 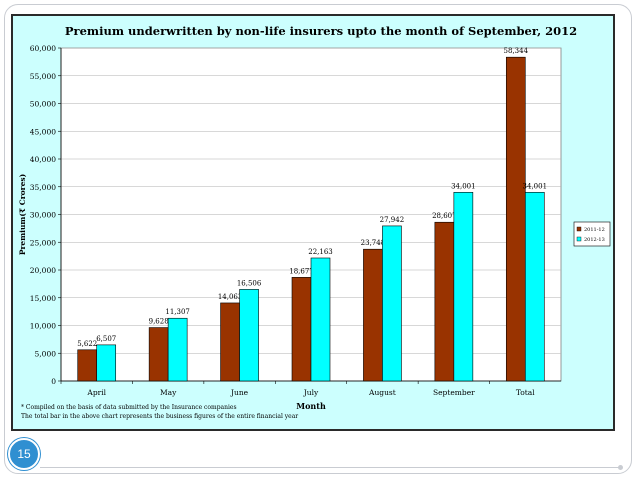 What do you see at coordinates (515, 219) in the screenshot?
I see `bar-2011-12-Total` at bounding box center [515, 219].